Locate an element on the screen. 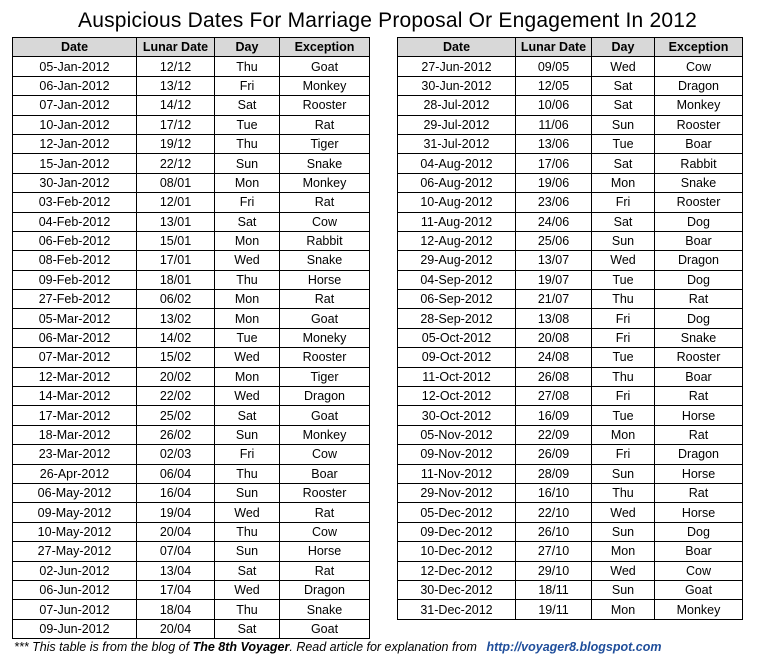 This screenshot has height=668, width=775. lunar-date-cell: 23/06 is located at coordinates (553, 202).